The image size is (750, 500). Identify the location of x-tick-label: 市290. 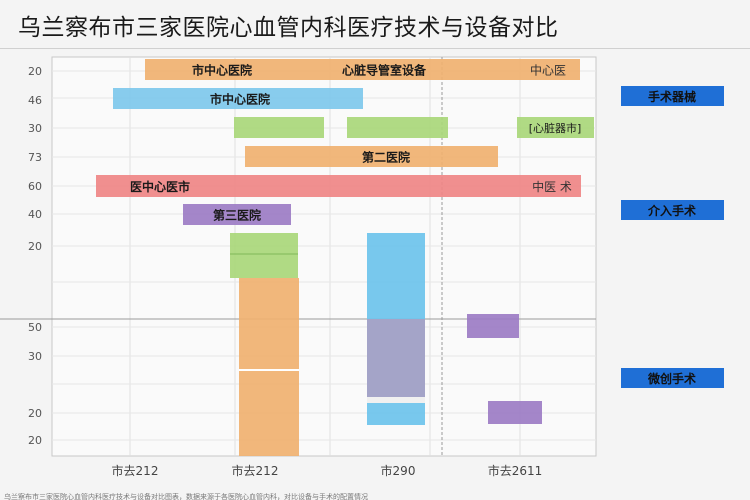
(398, 470).